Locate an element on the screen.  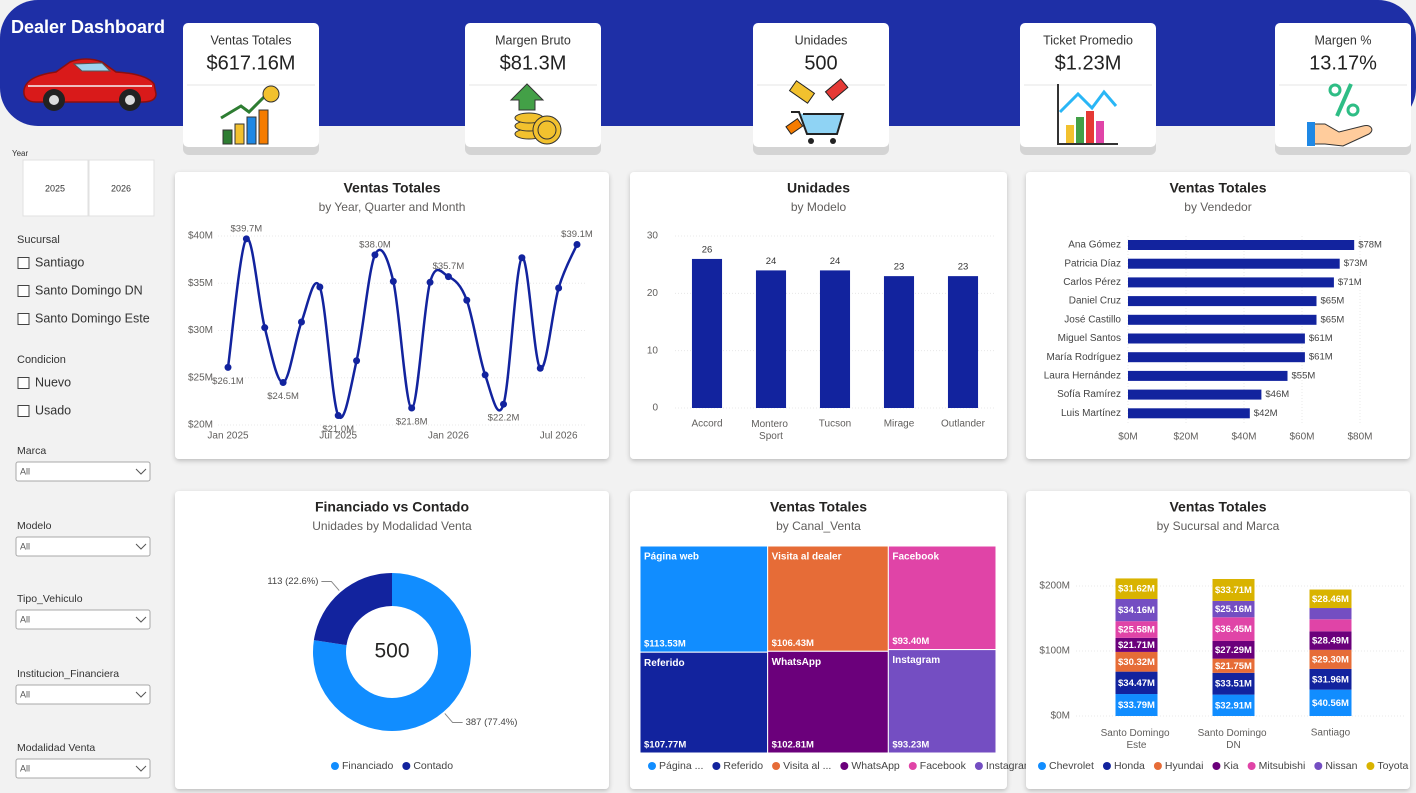
y-tick-label: Ana Gómez is located at coordinates (1094, 245).